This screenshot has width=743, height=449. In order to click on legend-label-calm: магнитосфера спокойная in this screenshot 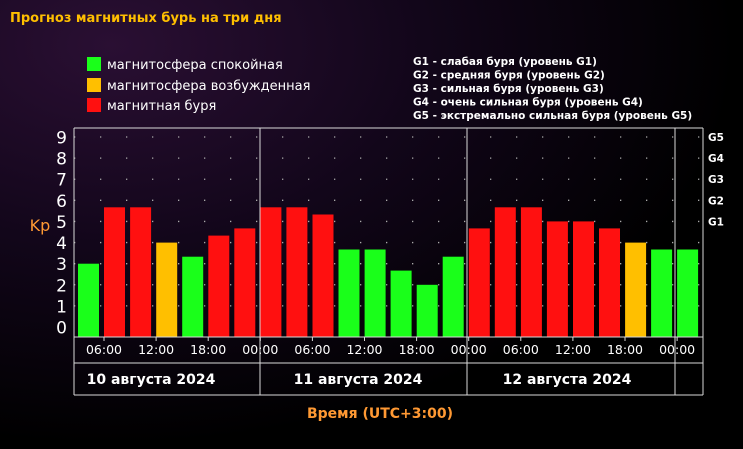, I will do `click(195, 65)`.